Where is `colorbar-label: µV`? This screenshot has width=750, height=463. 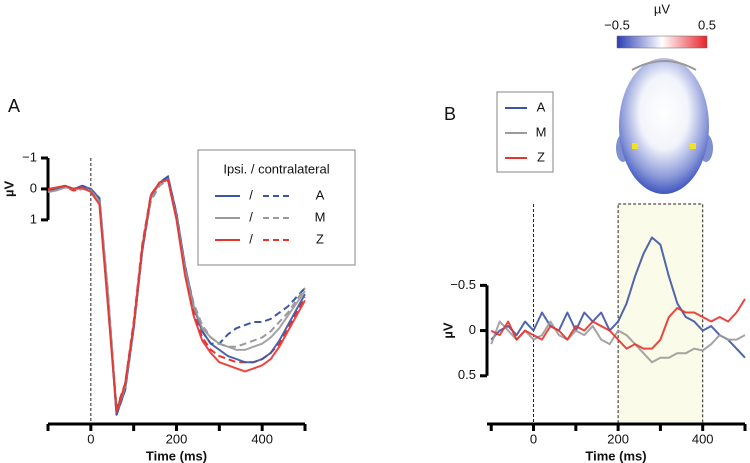
colorbar-label: µV is located at coordinates (662, 8).